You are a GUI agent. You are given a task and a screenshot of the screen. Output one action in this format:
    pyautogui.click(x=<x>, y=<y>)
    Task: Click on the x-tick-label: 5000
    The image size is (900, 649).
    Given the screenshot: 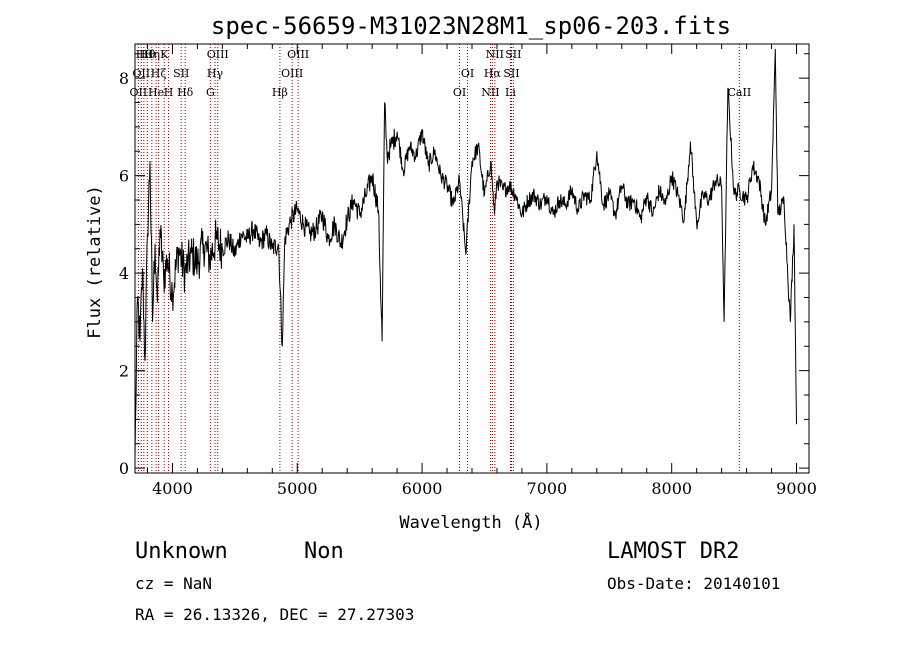 What is the action you would take?
    pyautogui.click(x=297, y=488)
    